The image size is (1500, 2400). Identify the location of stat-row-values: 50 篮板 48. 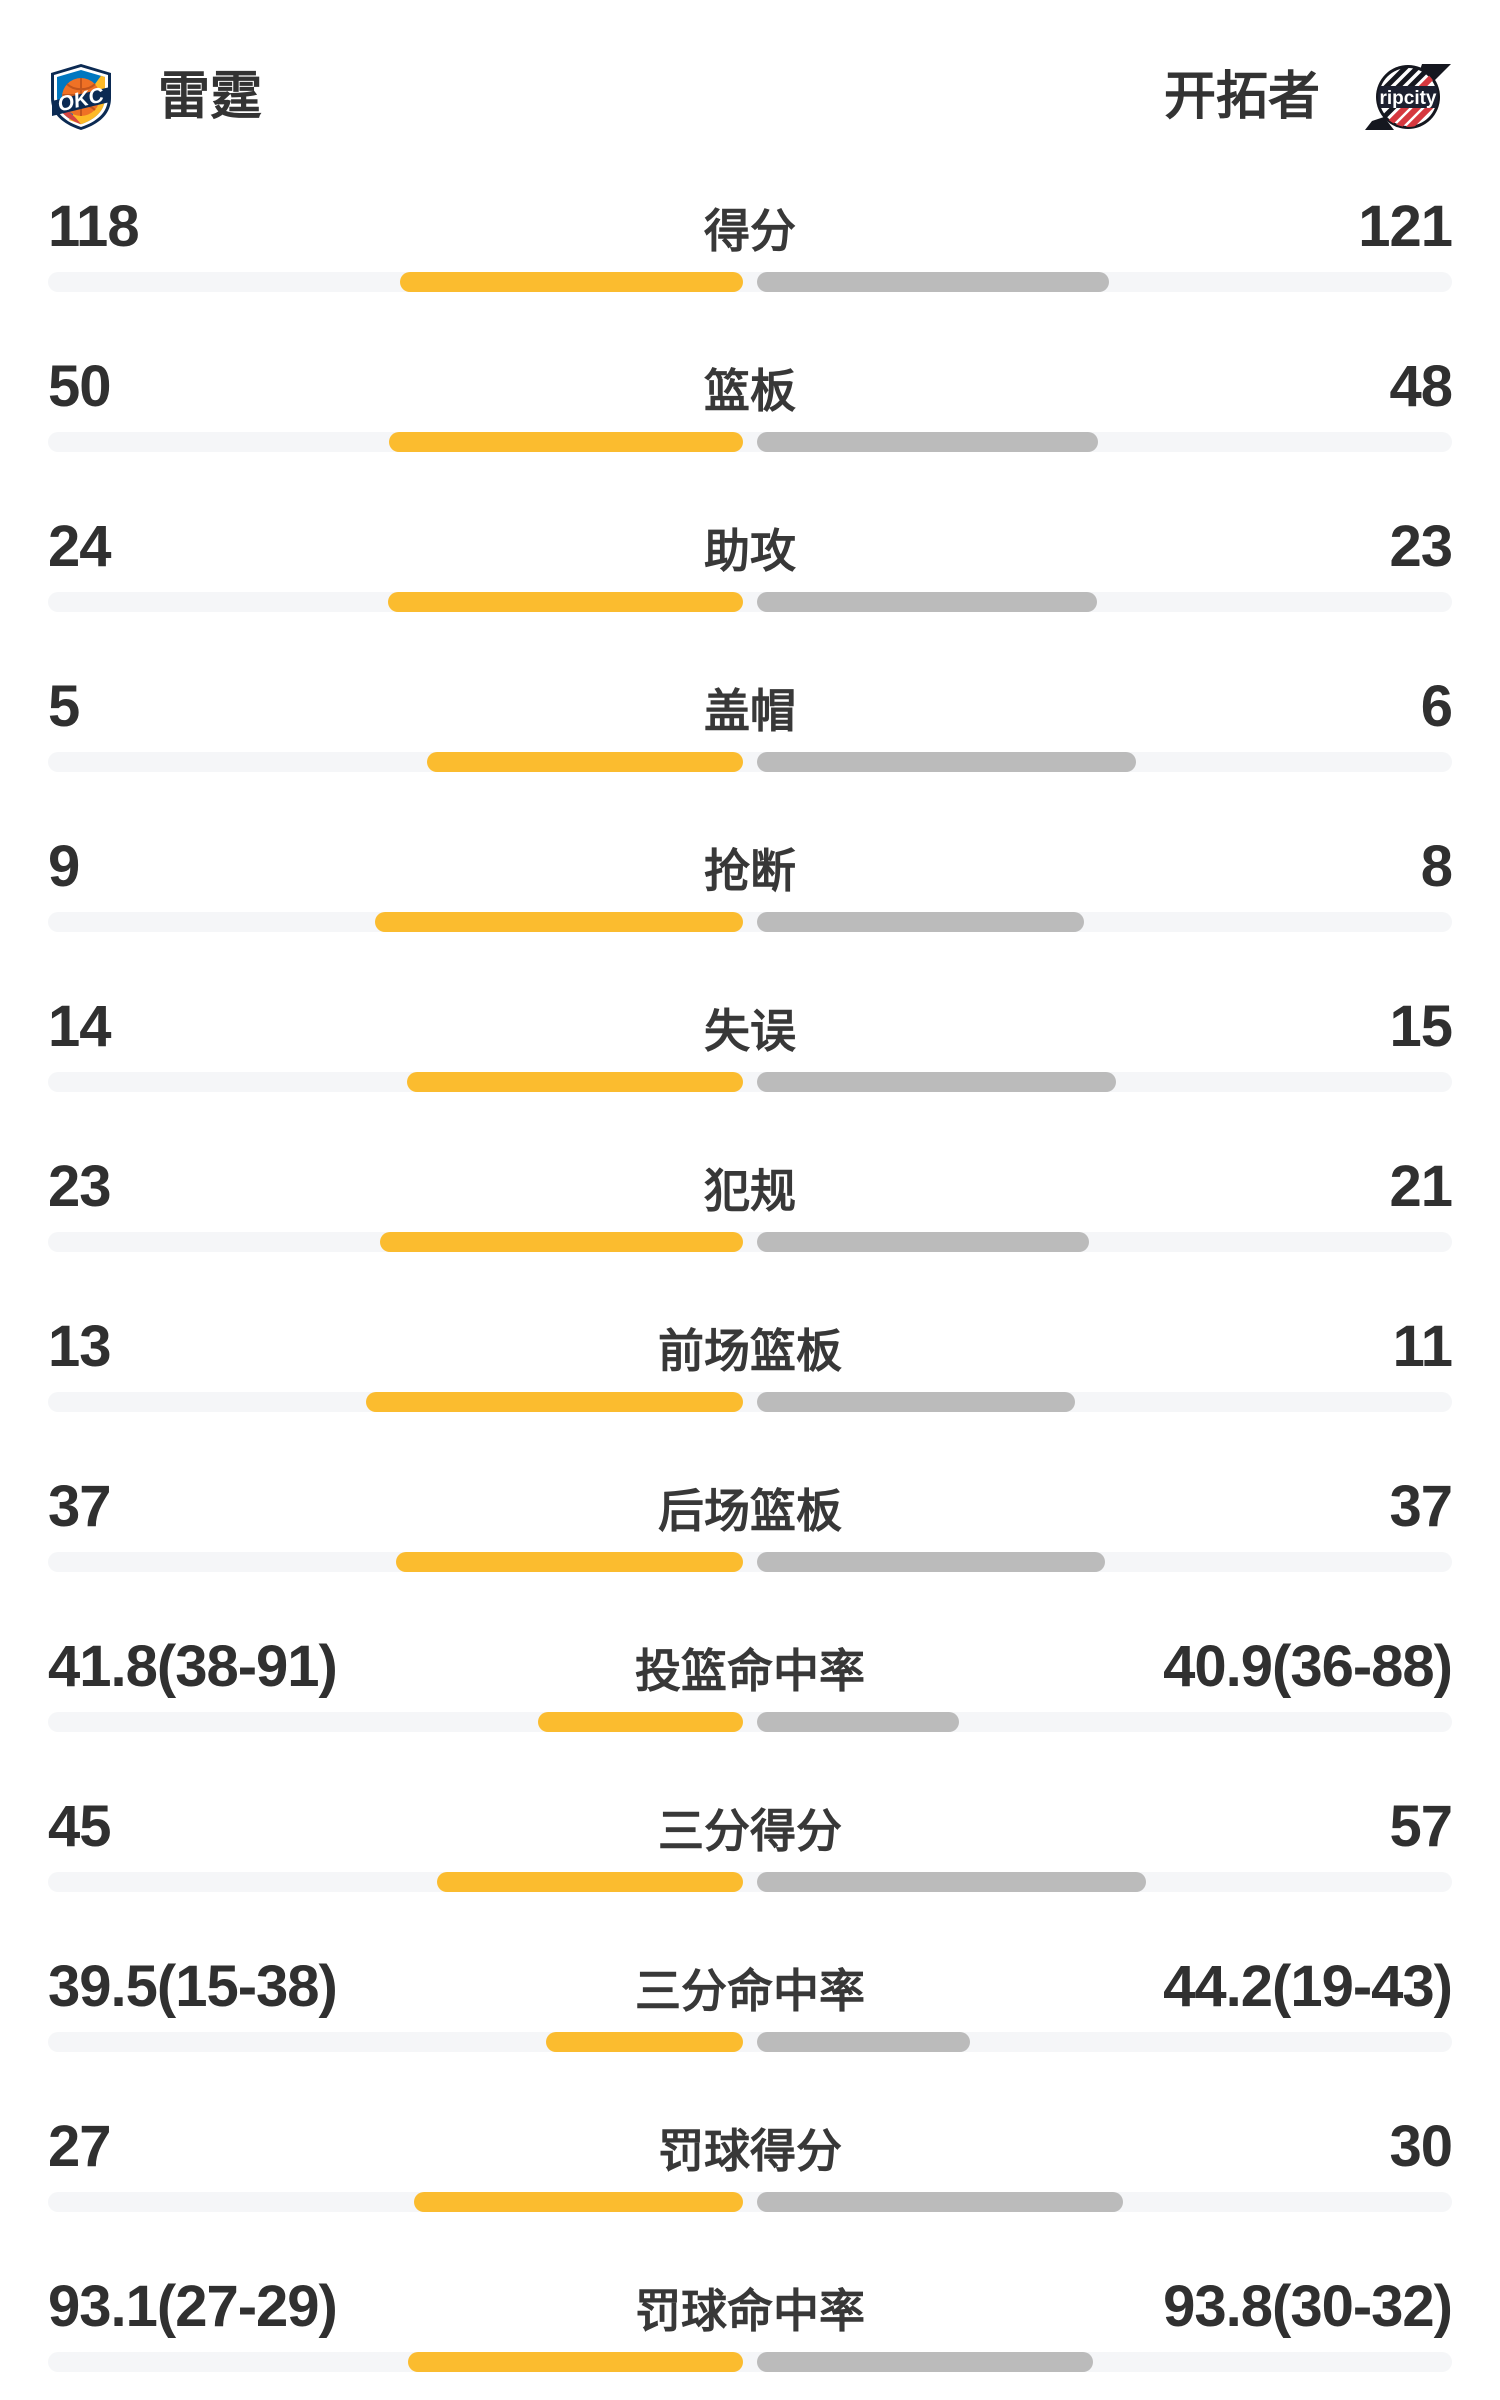
(750, 372).